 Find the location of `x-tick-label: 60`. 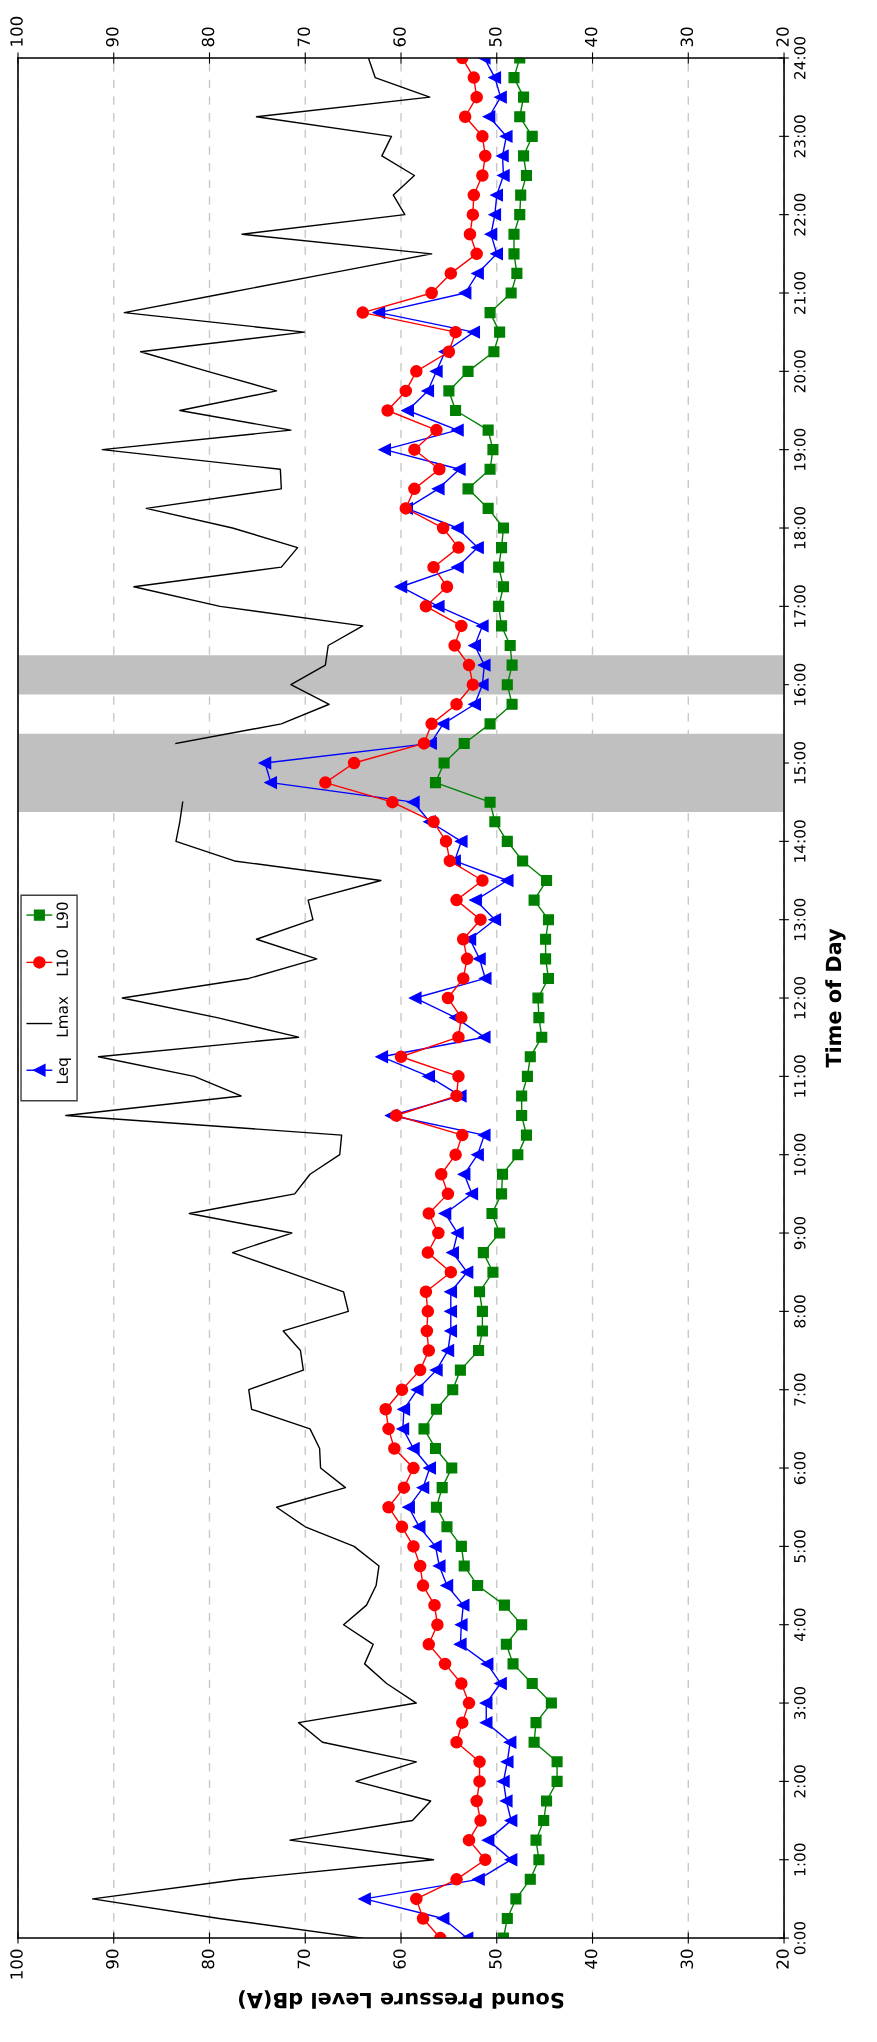

x-tick-label: 60 is located at coordinates (399, 37).